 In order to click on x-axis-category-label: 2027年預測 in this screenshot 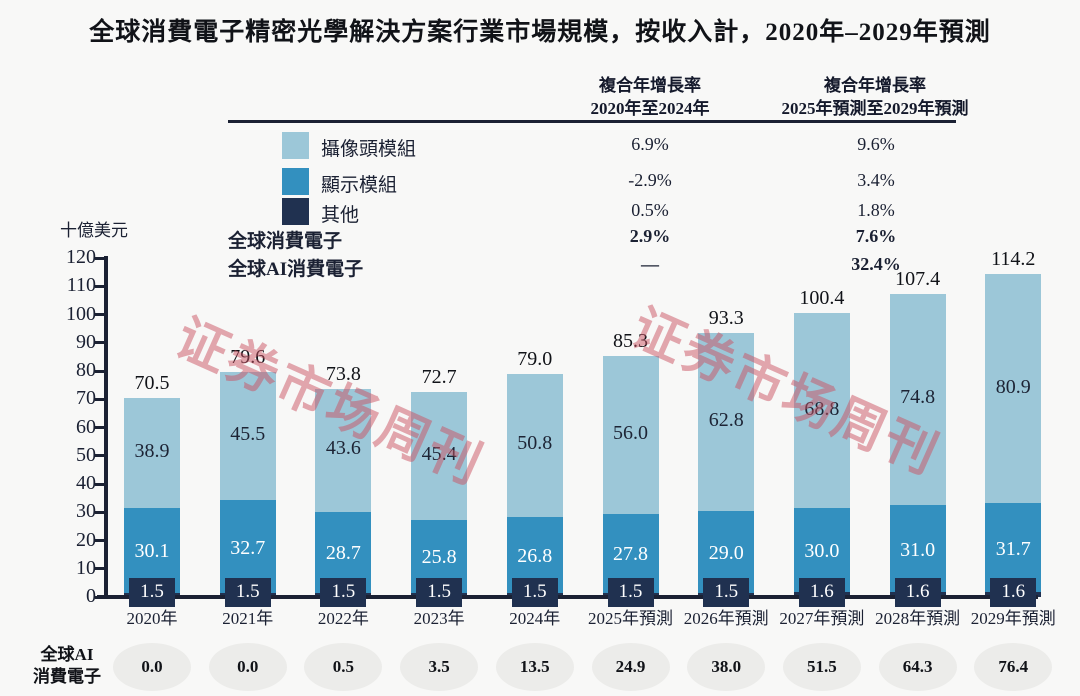, I will do `click(822, 618)`.